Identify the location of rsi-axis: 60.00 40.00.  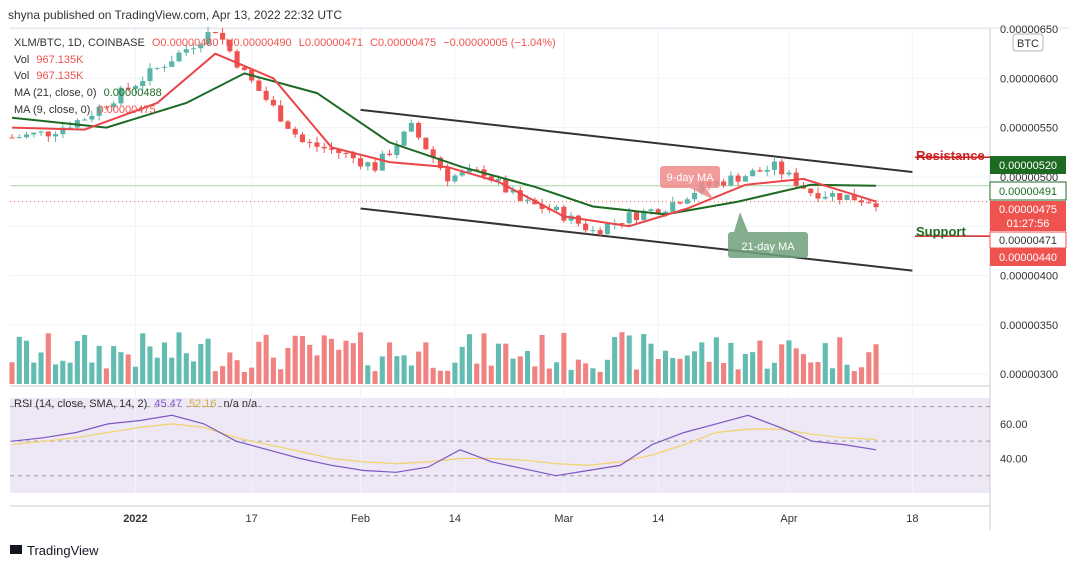
(1014, 442).